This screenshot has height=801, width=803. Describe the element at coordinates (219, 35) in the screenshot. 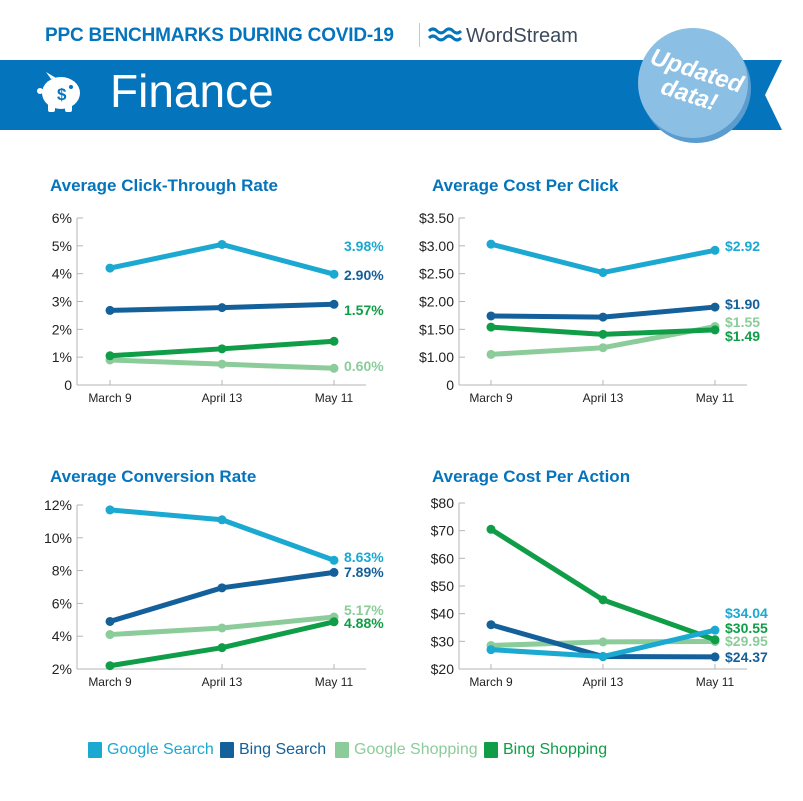

I see `infographic-title: PPC BENCHMARKS DURING COVID-19` at that location.